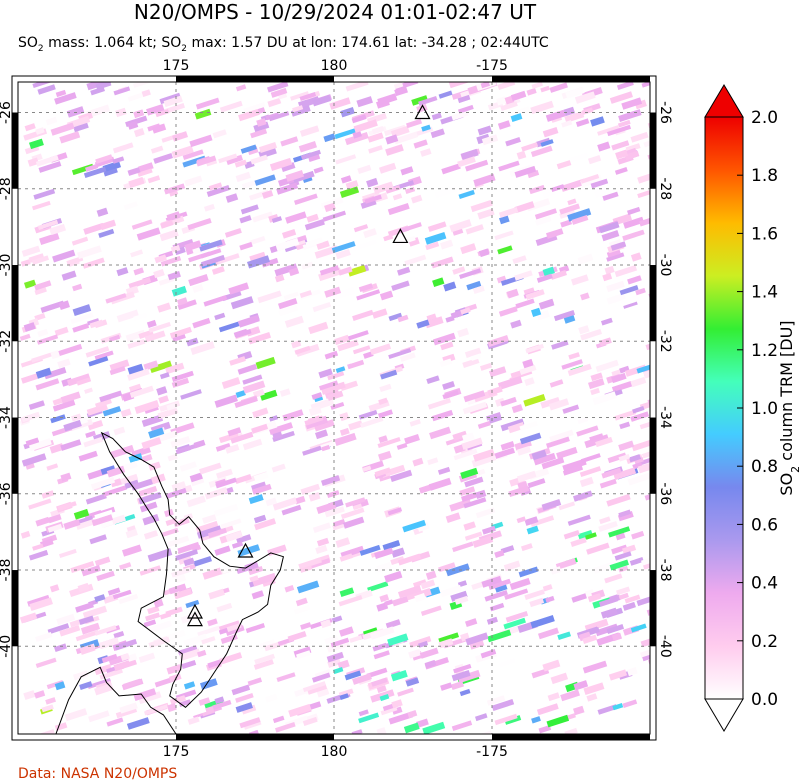 The width and height of the screenshot is (801, 783). Describe the element at coordinates (194, 611) in the screenshot. I see `volcano-marker` at that location.